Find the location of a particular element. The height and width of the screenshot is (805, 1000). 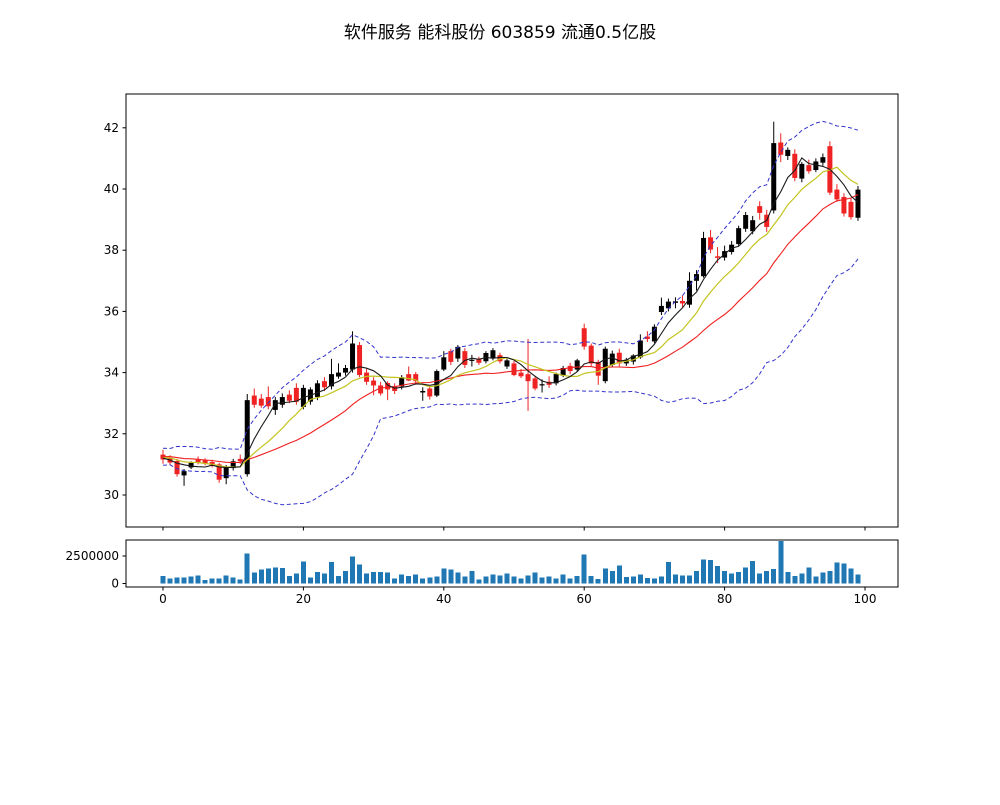

price-y-tick-label: 36 is located at coordinates (111, 311).